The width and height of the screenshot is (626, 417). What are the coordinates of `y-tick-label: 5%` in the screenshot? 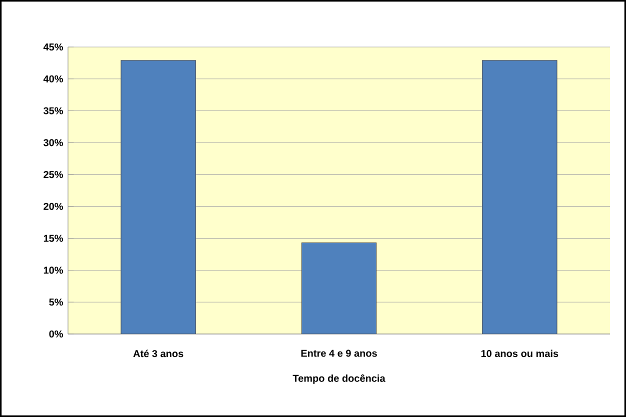 It's located at (56, 302).